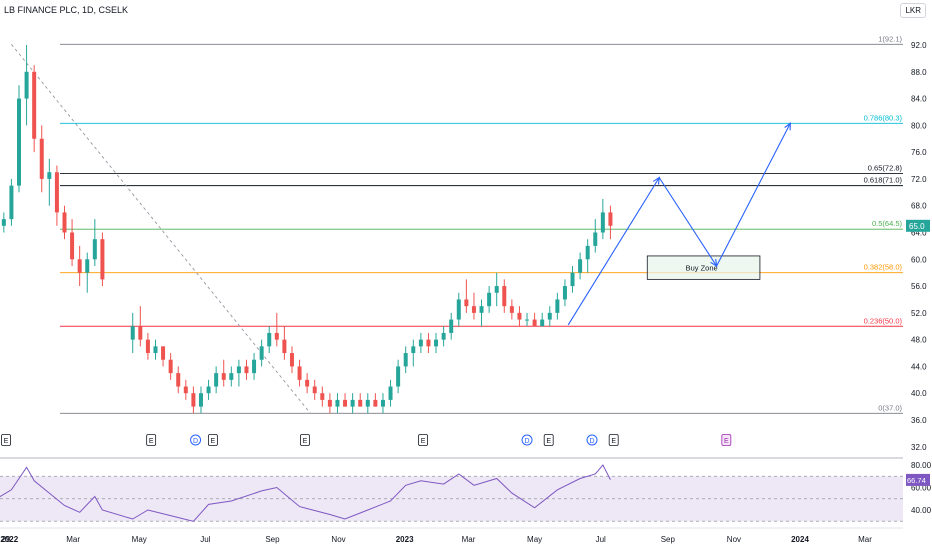  Describe the element at coordinates (913, 10) in the screenshot. I see `currency-badge: LKR` at that location.